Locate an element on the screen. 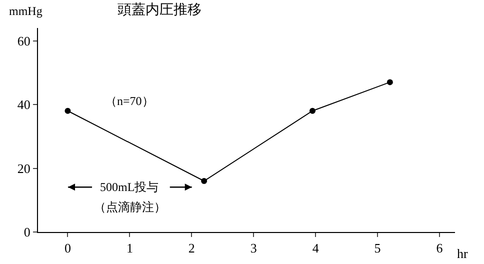 This screenshot has width=484, height=264. x-tick-label: 0 is located at coordinates (67, 248).